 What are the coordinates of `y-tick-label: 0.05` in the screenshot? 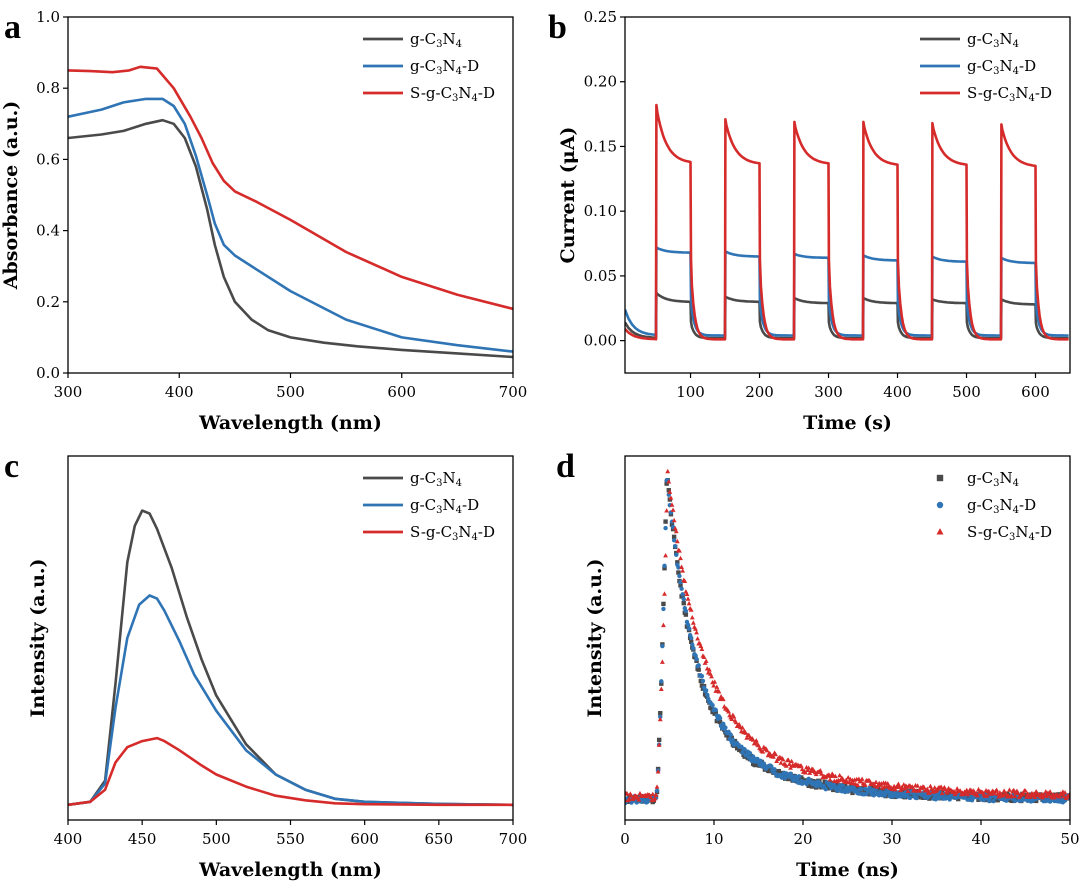 It's located at (600, 276).